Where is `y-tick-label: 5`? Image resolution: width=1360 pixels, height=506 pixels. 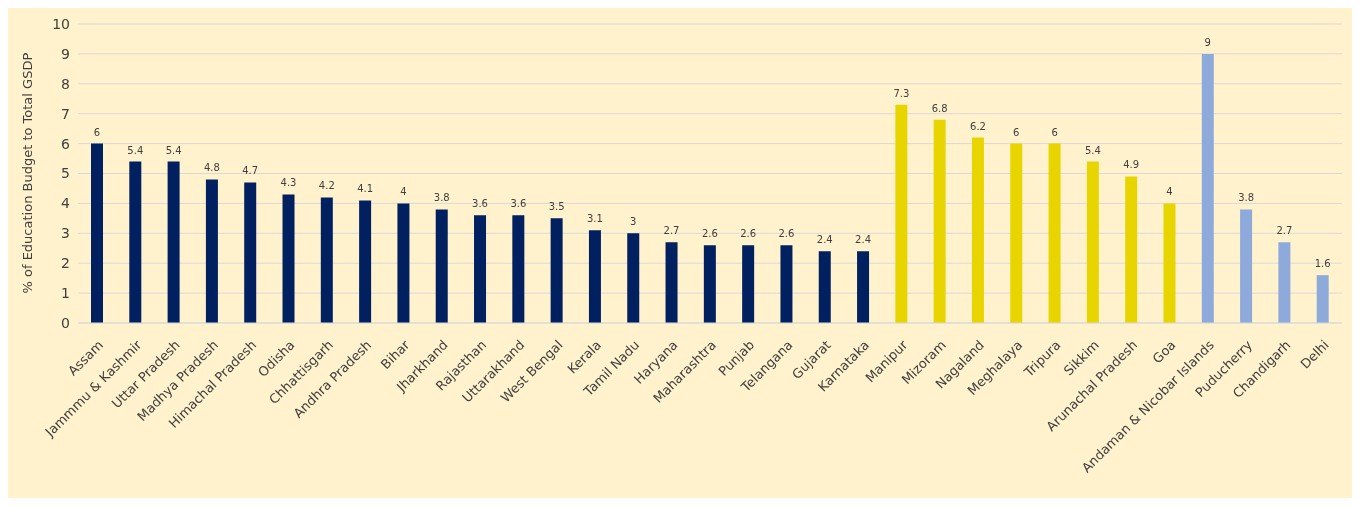 y-tick-label: 5 is located at coordinates (65, 173).